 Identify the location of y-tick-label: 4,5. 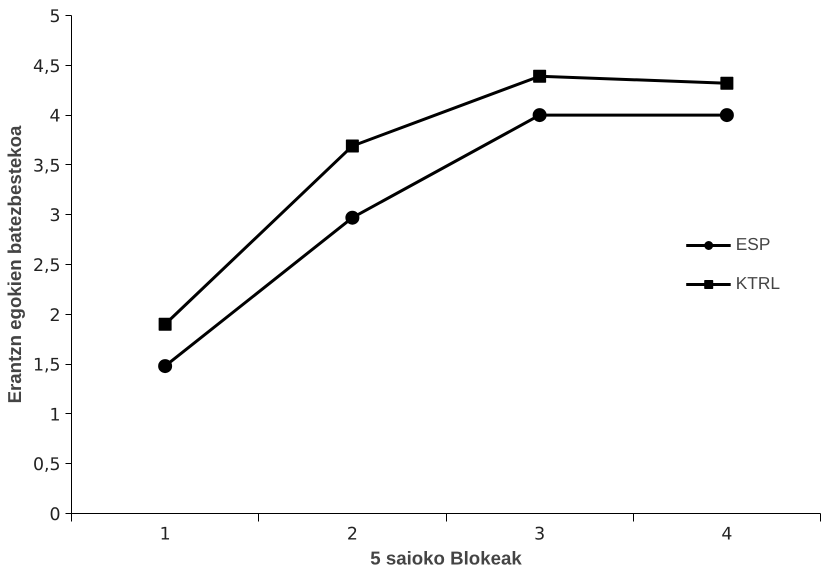
(46, 66).